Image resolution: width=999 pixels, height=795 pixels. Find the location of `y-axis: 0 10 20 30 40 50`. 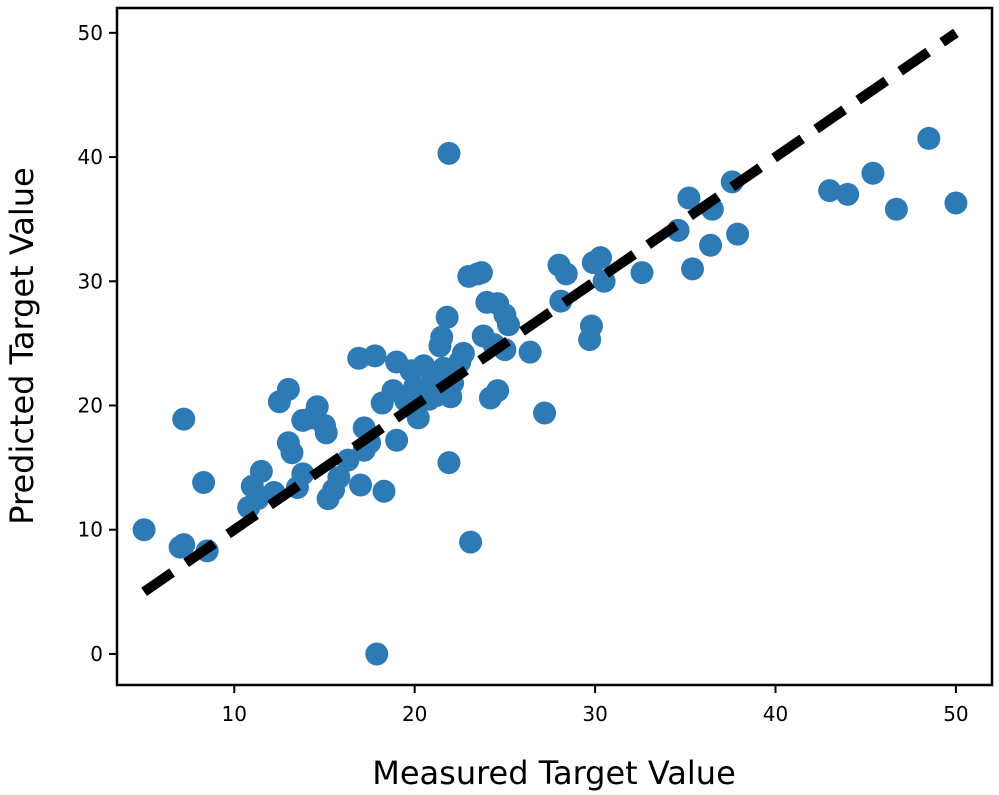

y-axis: 0 10 20 30 40 50 is located at coordinates (97, 343).